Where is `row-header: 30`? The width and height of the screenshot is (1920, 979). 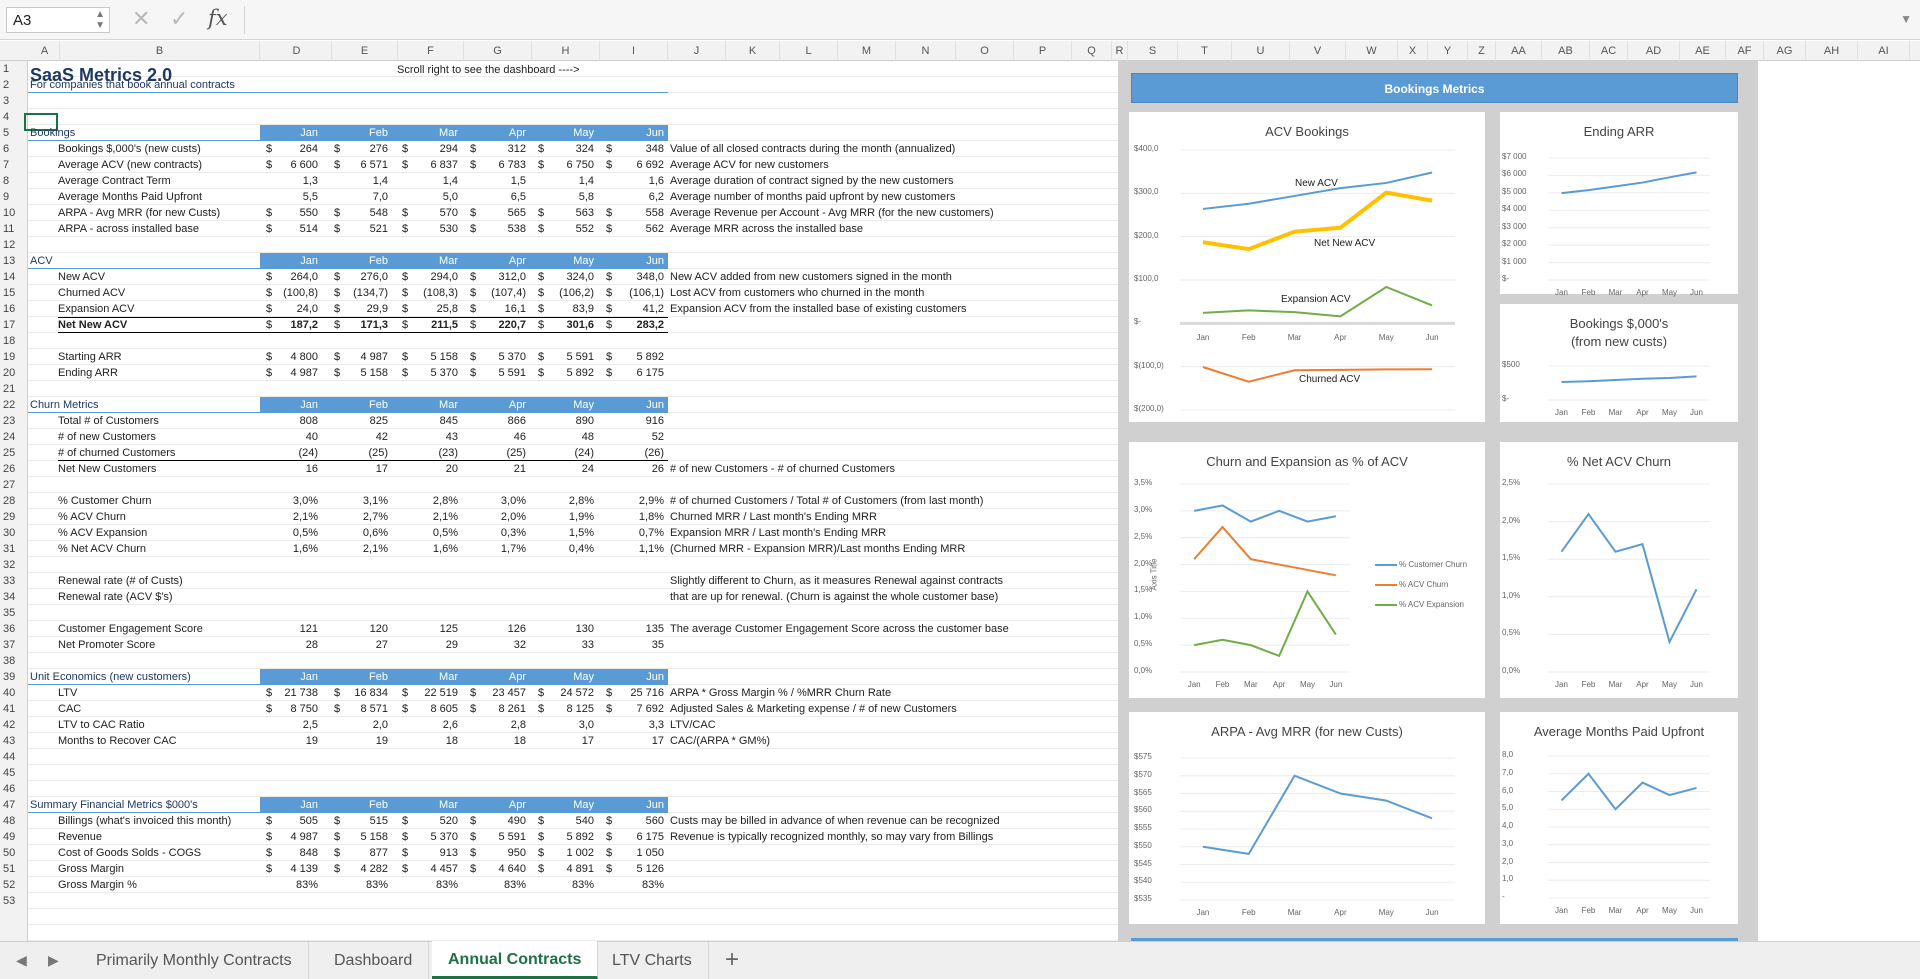
row-header: 30 is located at coordinates (9, 533).